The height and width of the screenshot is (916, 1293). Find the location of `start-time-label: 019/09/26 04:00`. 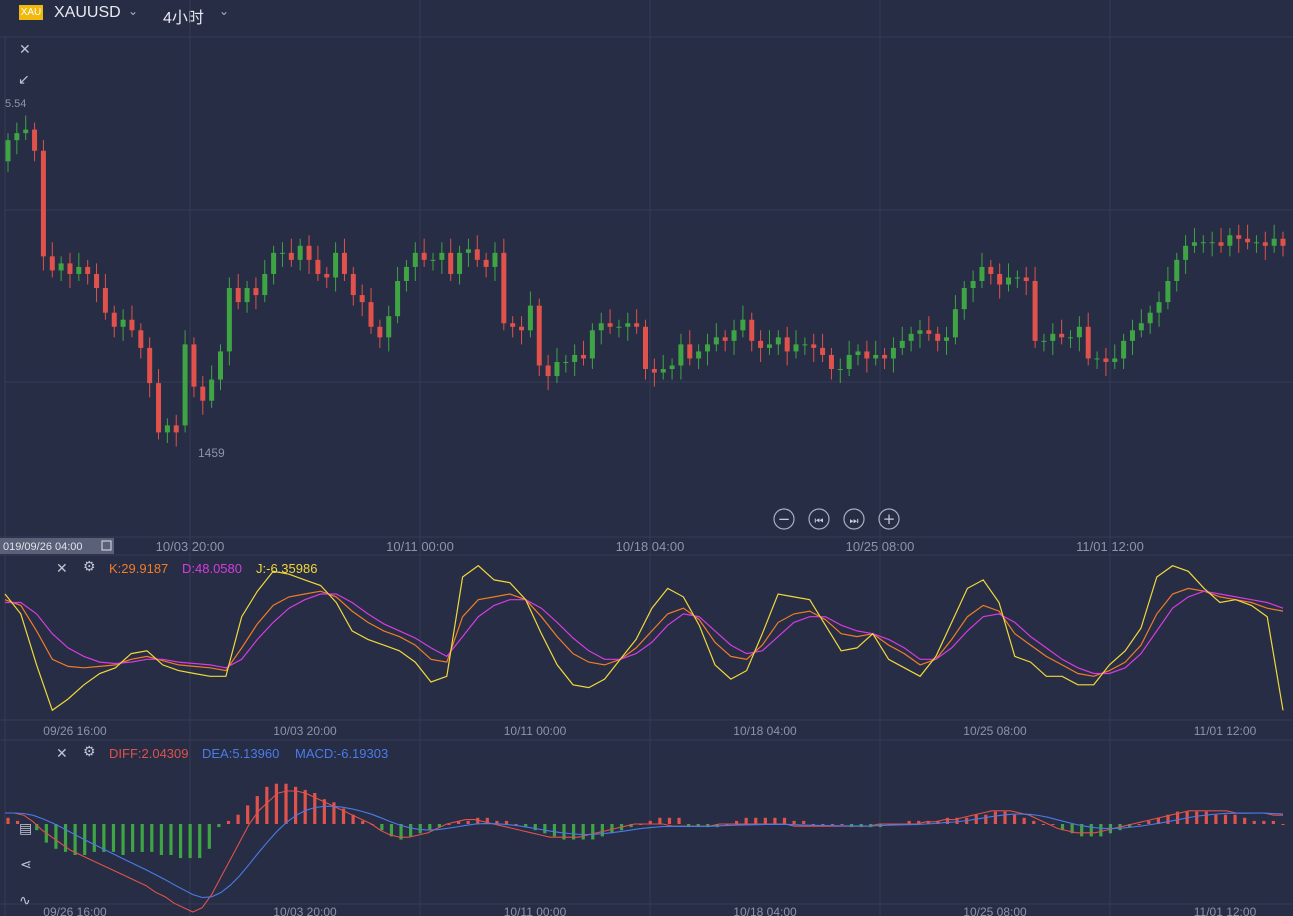

start-time-label: 019/09/26 04:00 is located at coordinates (43, 547).